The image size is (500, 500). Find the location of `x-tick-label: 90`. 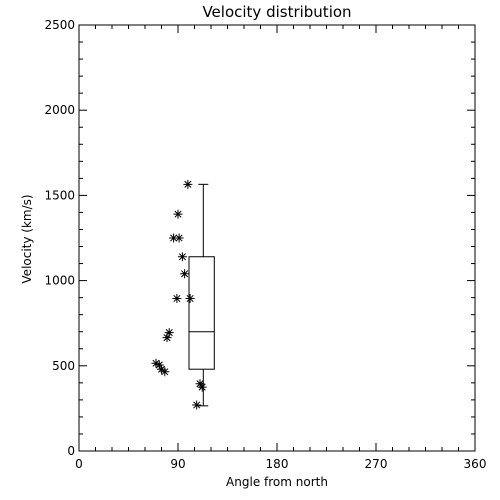

x-tick-label: 90 is located at coordinates (177, 464).